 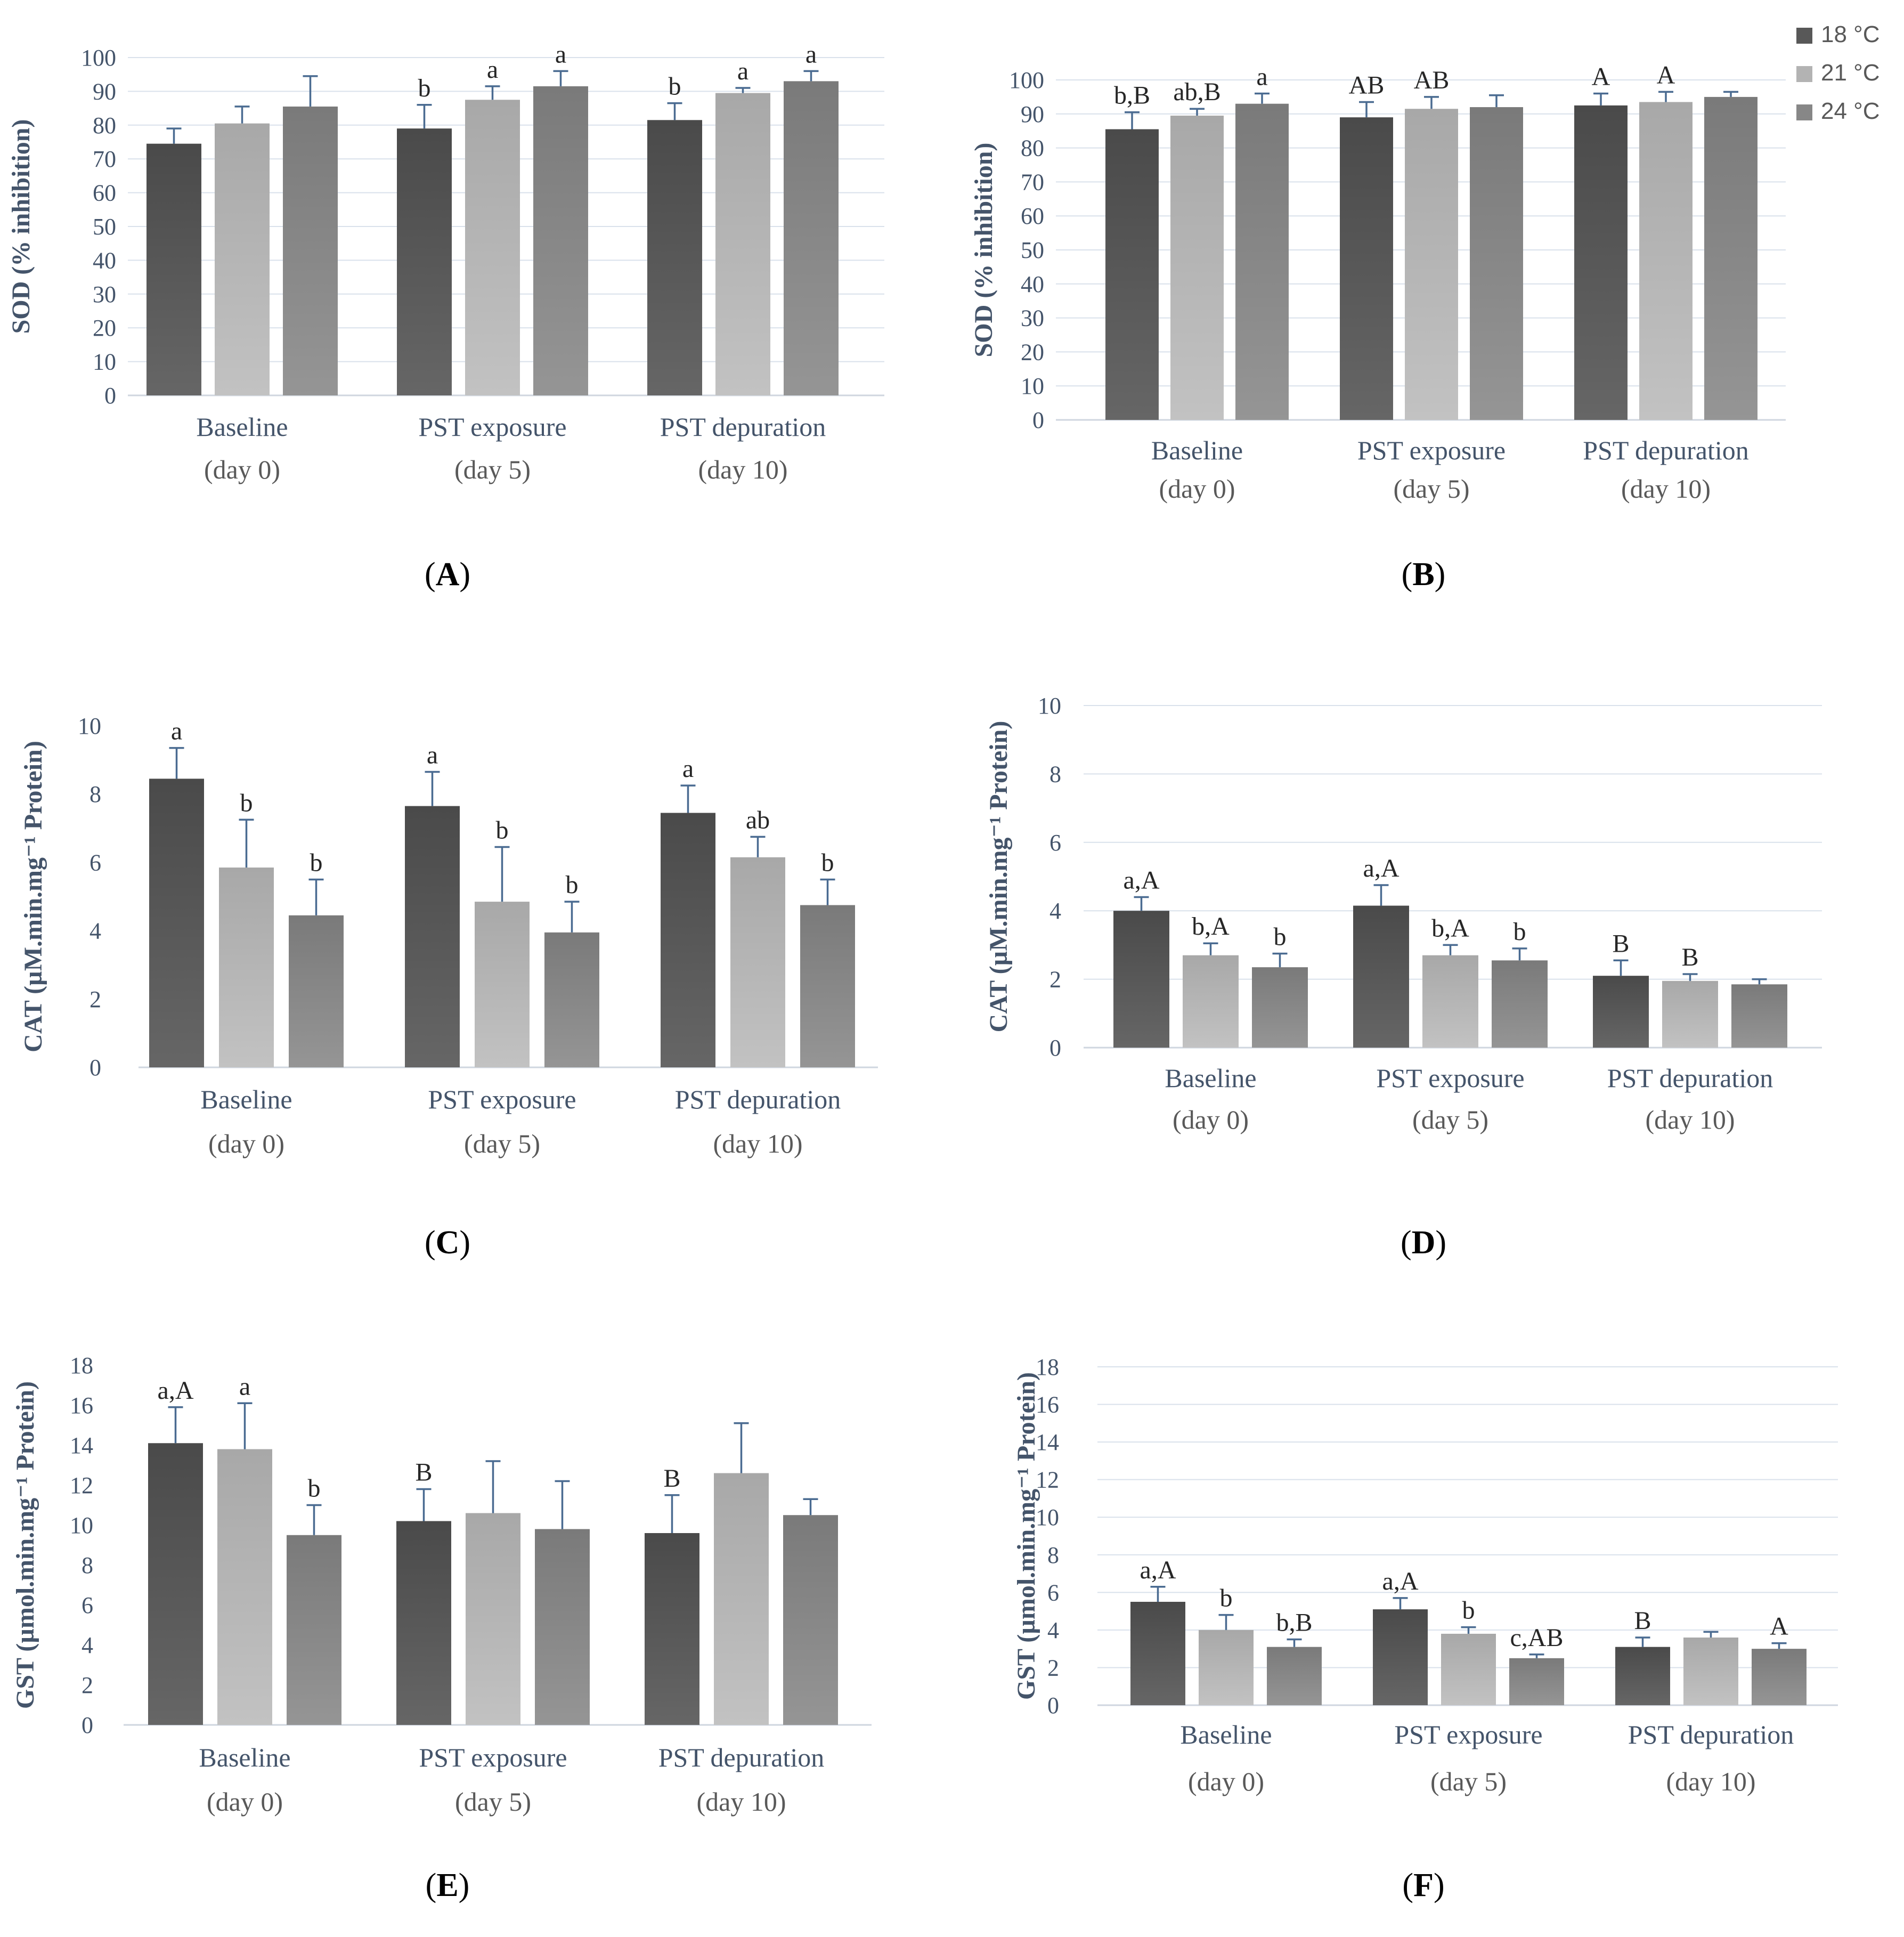 What do you see at coordinates (1407, 574) in the screenshot?
I see `panel-label-paren: (` at bounding box center [1407, 574].